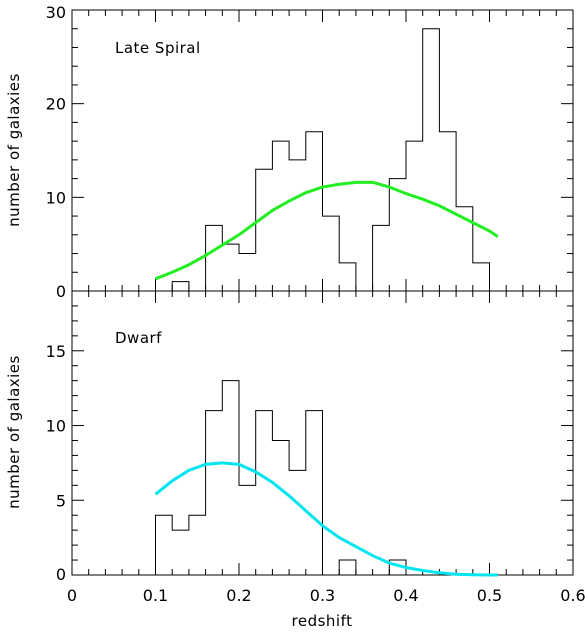 This screenshot has width=585, height=634. What do you see at coordinates (56, 463) in the screenshot?
I see `y-tick-labels-bottom: 0 5 10 15` at bounding box center [56, 463].